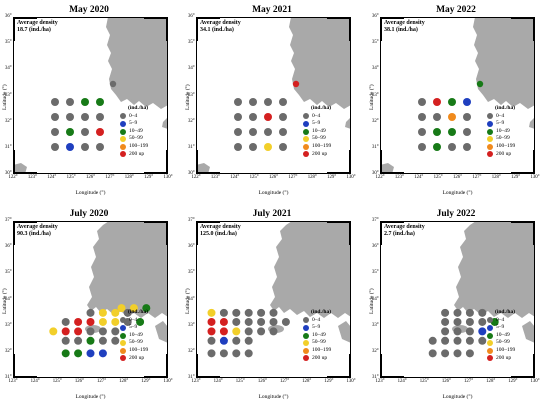 This screenshot has height=408, width=550. Describe the element at coordinates (506, 145) in the screenshot. I see `legend-label: 100–199` at that location.